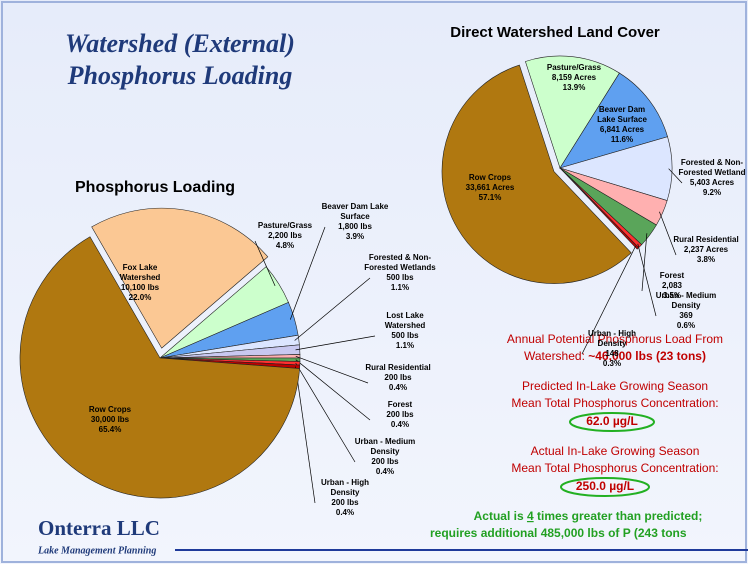 The image size is (748, 564). Describe the element at coordinates (99, 528) in the screenshot. I see `logo-name: Onterra LLC` at that location.